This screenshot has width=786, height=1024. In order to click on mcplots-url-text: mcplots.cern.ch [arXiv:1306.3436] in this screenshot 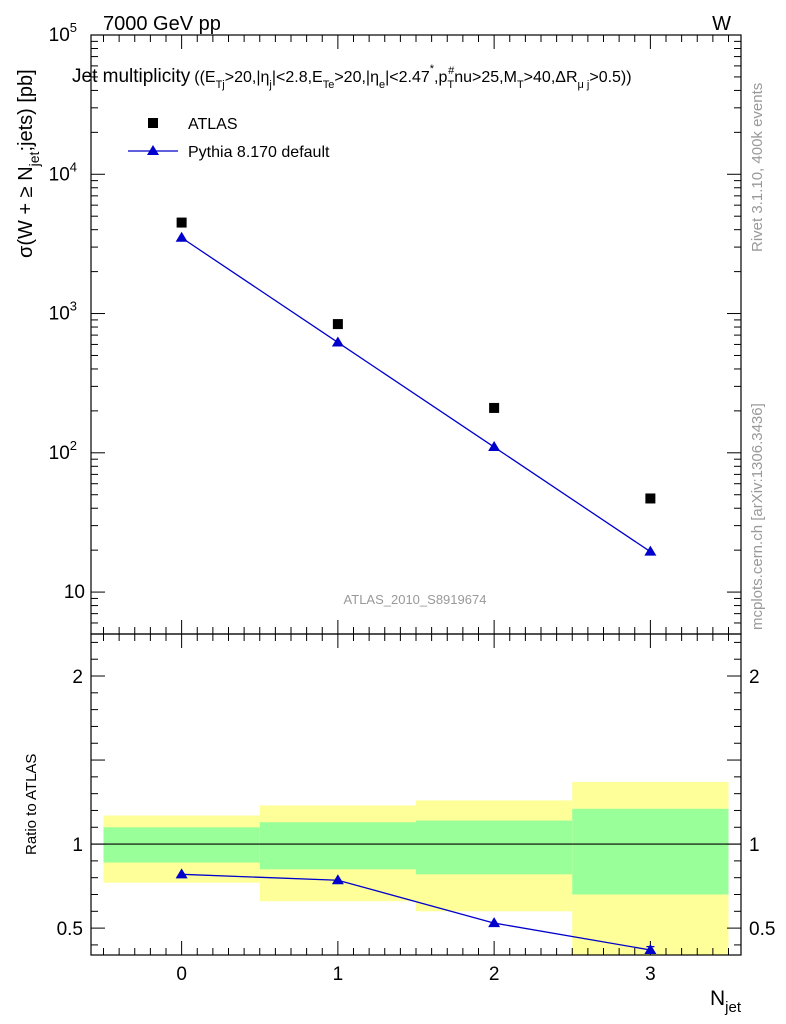, I will do `click(757, 516)`.